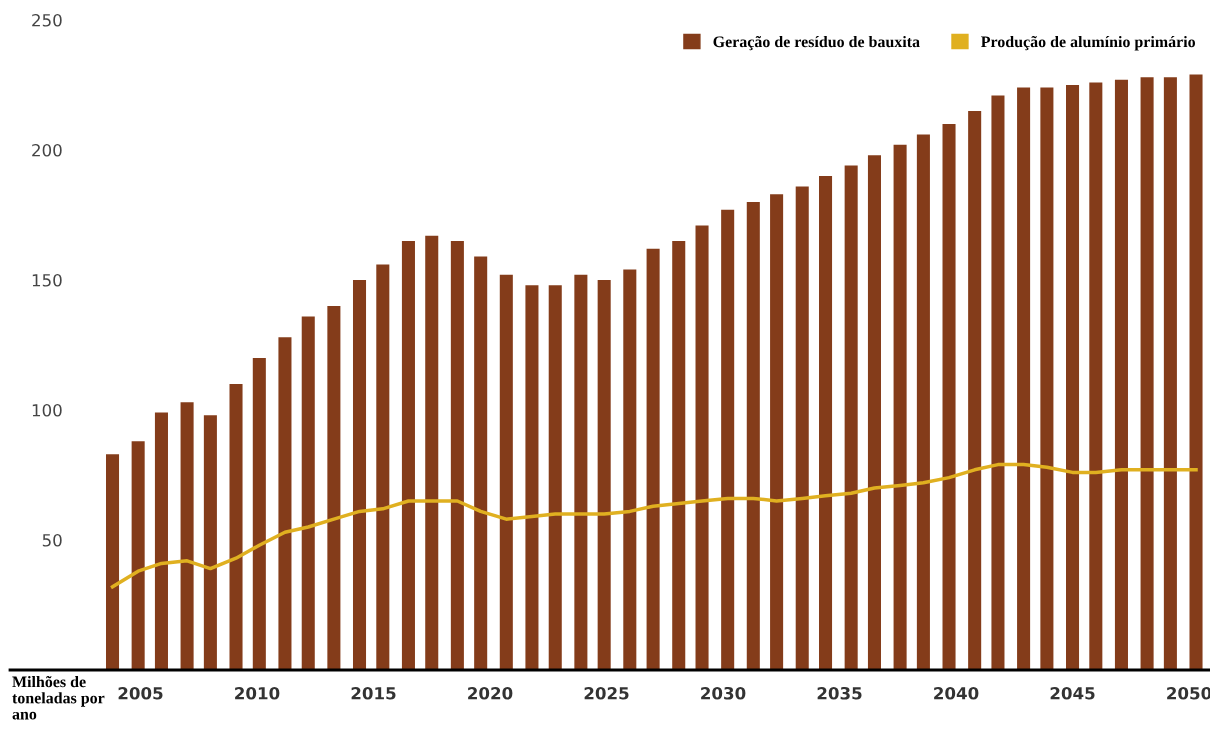 Image resolution: width=1210 pixels, height=734 pixels. I want to click on y-tick-label: 150, so click(47, 280).